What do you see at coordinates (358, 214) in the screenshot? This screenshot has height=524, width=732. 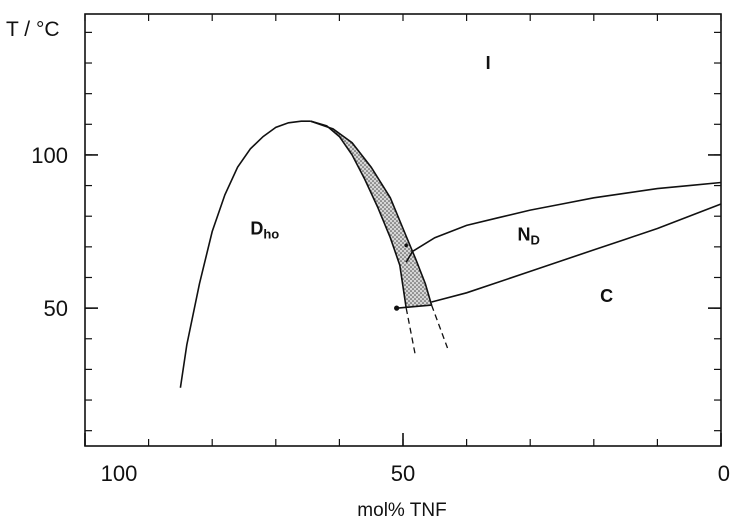 I see `series-dho-boundary-right` at bounding box center [358, 214].